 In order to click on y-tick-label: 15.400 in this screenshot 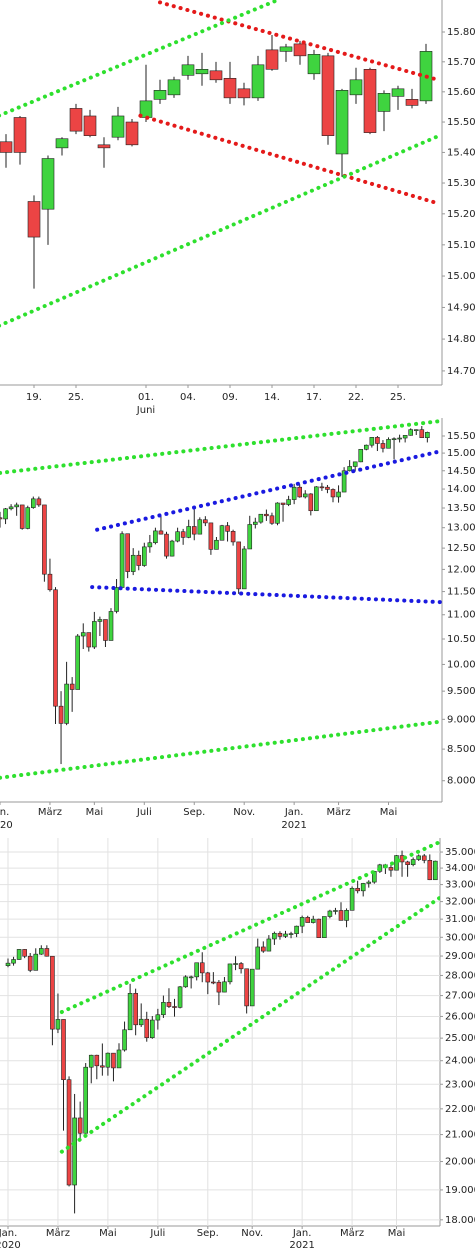, I will do `click(461, 152)`.